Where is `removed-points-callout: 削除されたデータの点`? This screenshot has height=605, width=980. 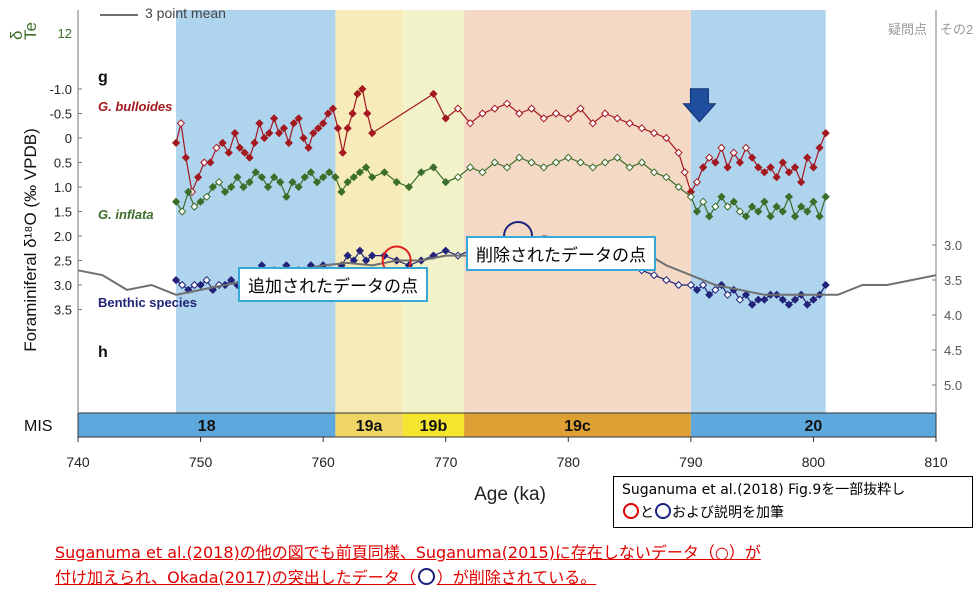
removed-points-callout: 削除されたデータの点 is located at coordinates (561, 253).